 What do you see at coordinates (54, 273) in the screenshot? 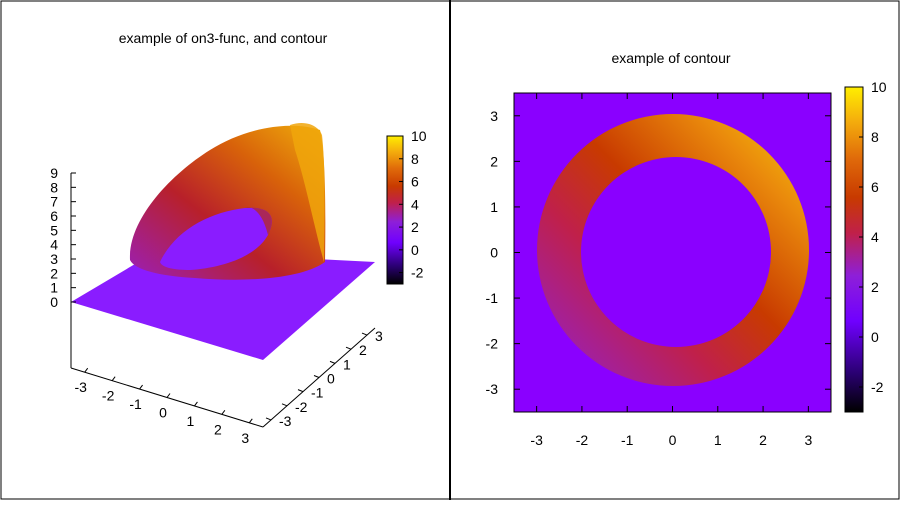
I see `surface-z-tick-label: 2` at bounding box center [54, 273].